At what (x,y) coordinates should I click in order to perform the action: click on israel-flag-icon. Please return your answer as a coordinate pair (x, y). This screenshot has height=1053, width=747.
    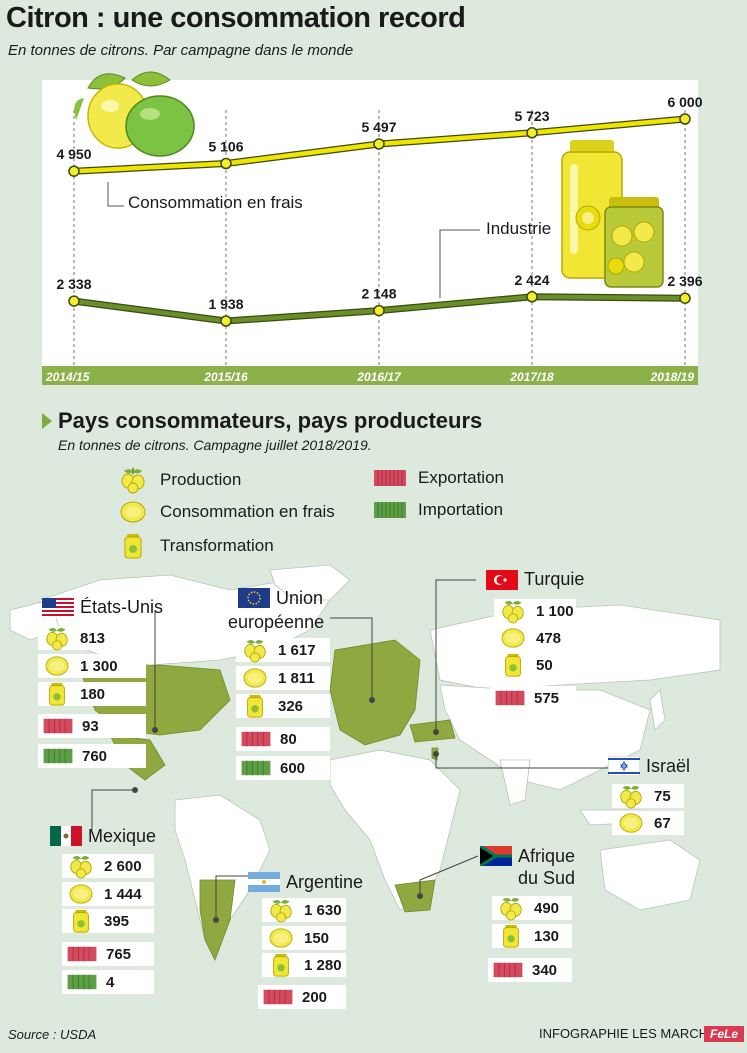
    Looking at the image, I should click on (624, 766).